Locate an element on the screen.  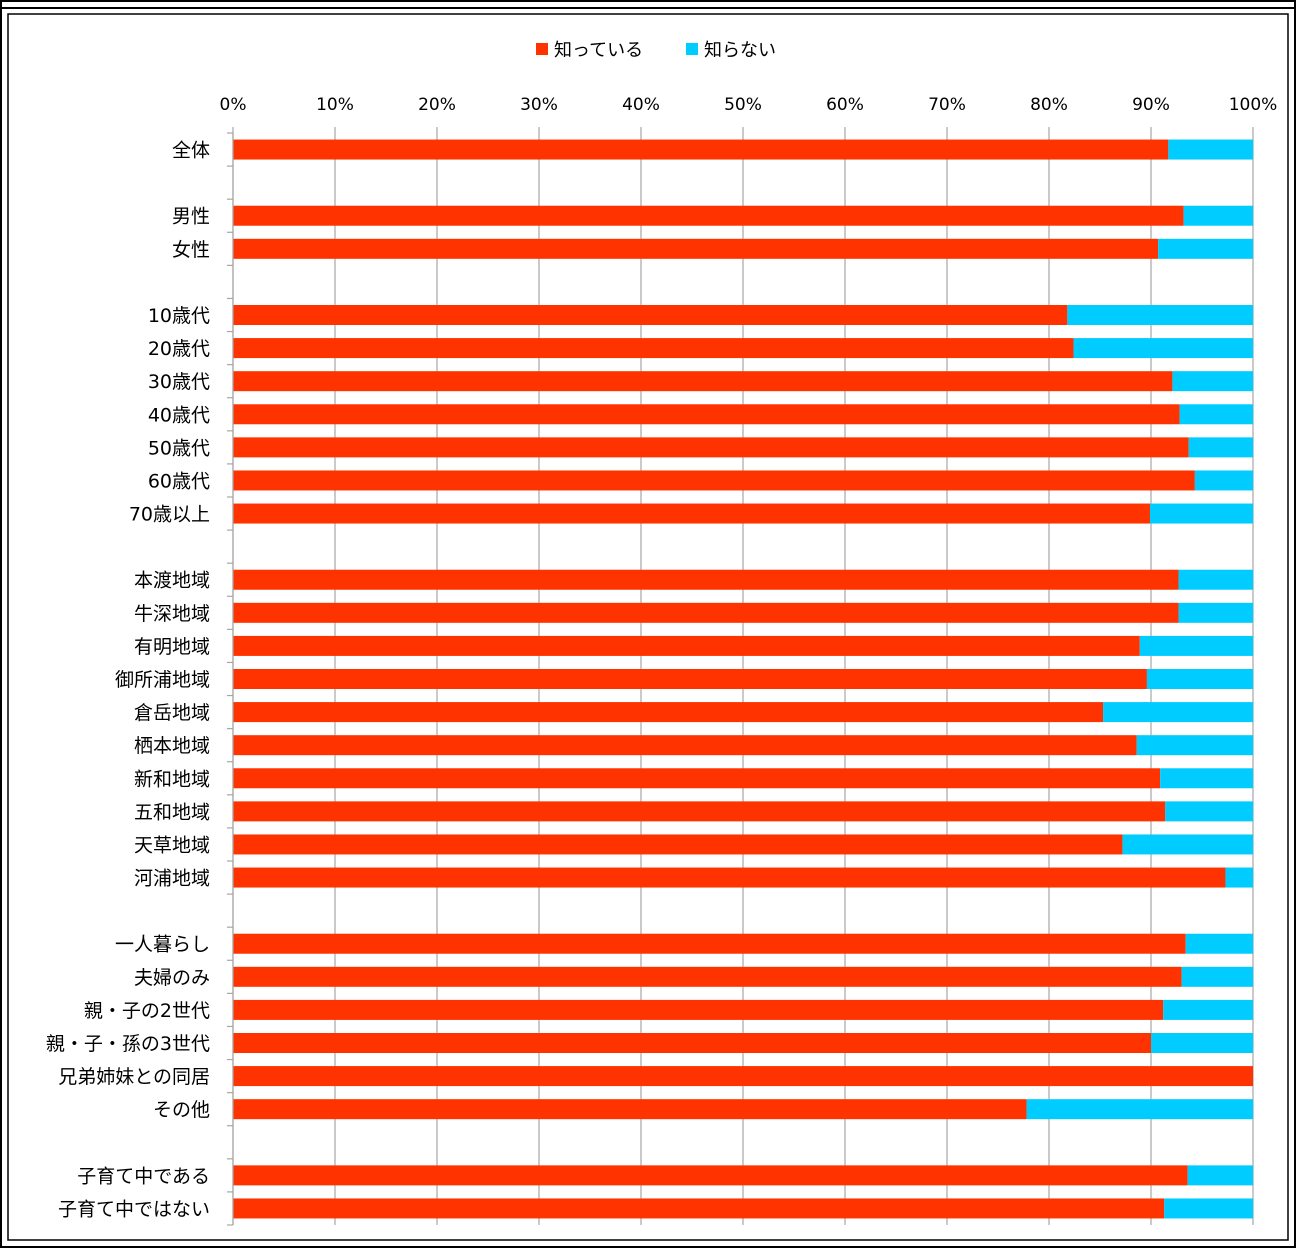
x-tick-label: 10% is located at coordinates (335, 105).